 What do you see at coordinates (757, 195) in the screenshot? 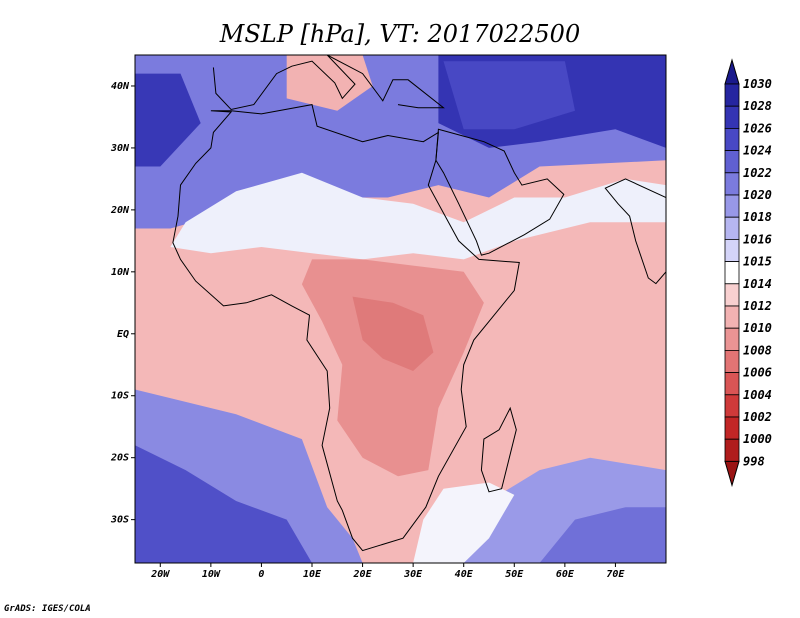
I see `colorbar-label: 1020` at bounding box center [757, 195].